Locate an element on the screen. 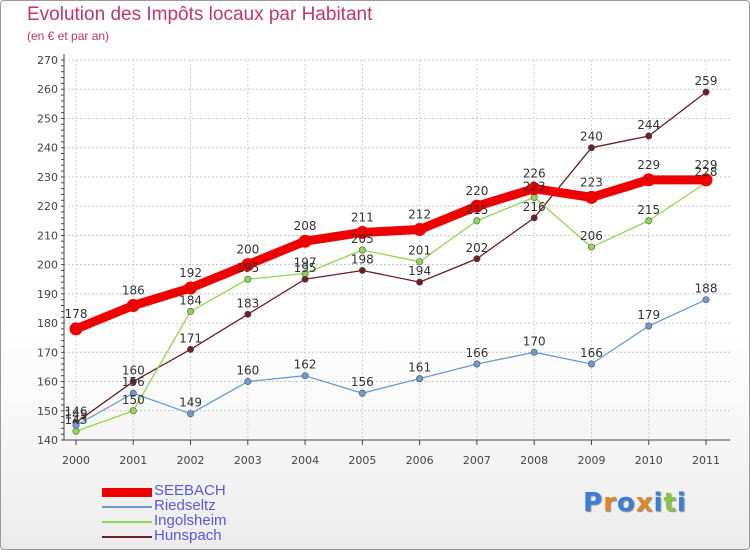 The width and height of the screenshot is (750, 550). legend-item-seebach: SEEBACH is located at coordinates (202, 490).